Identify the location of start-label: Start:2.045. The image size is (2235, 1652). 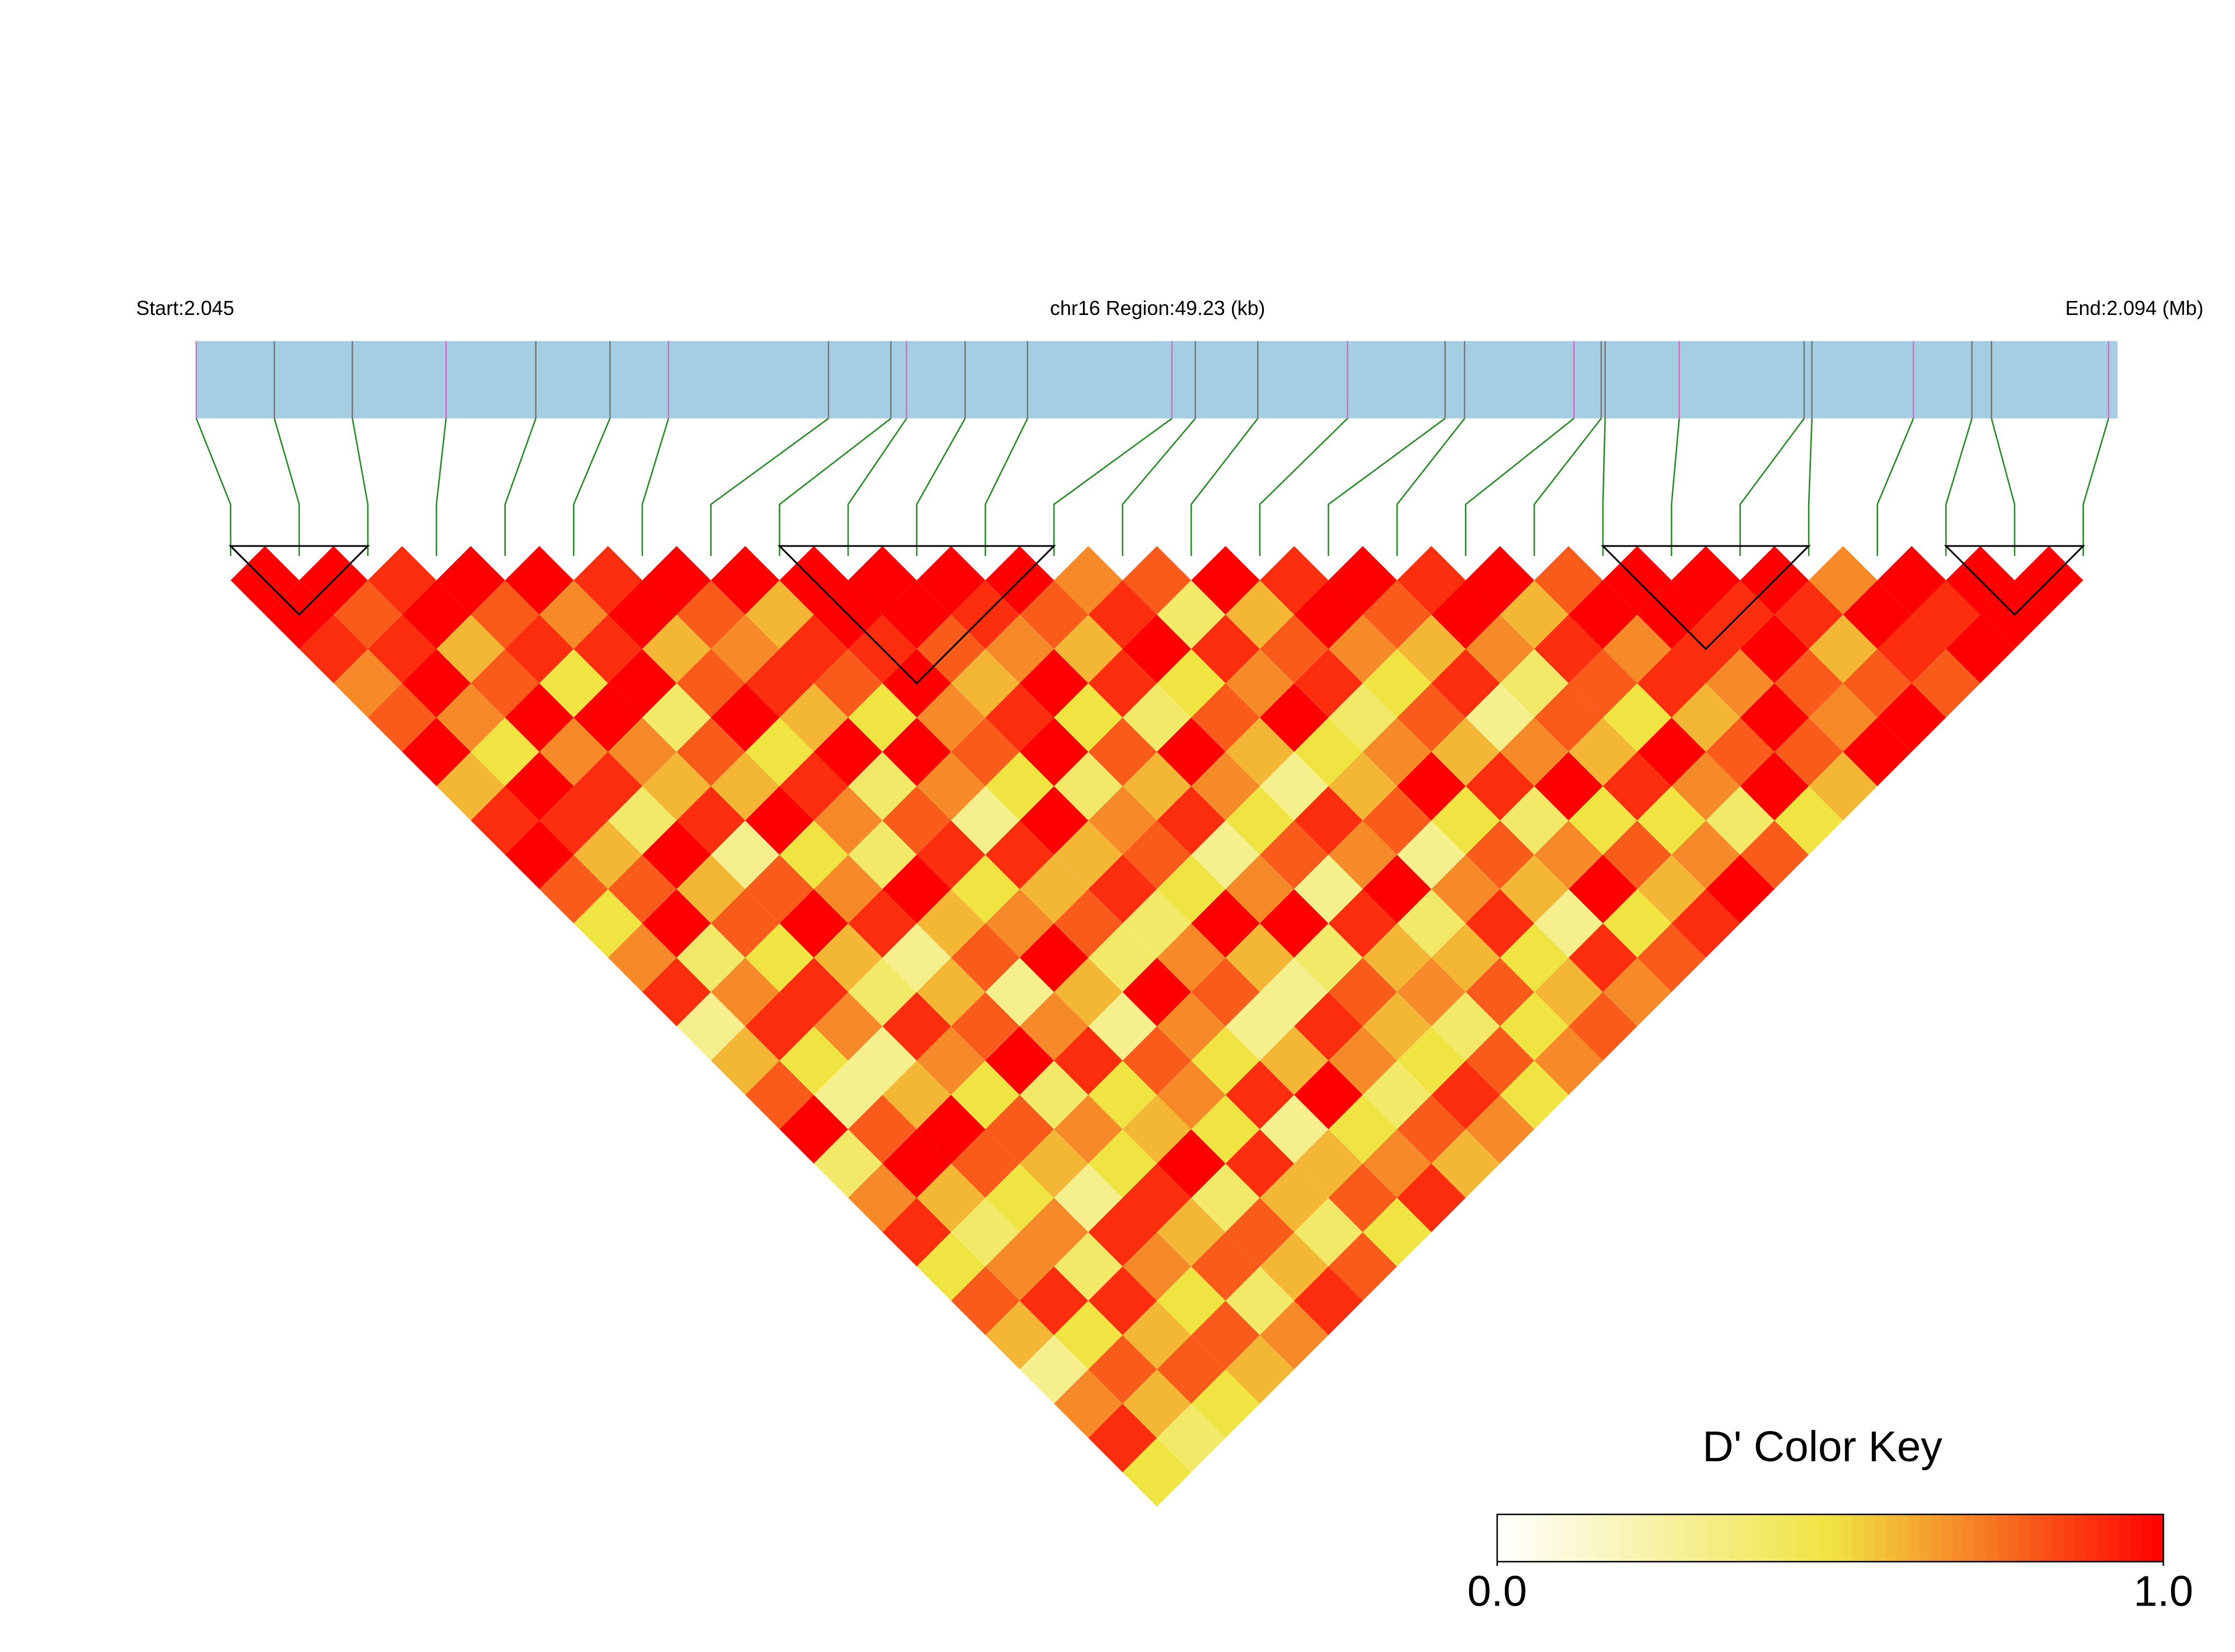
(185, 308).